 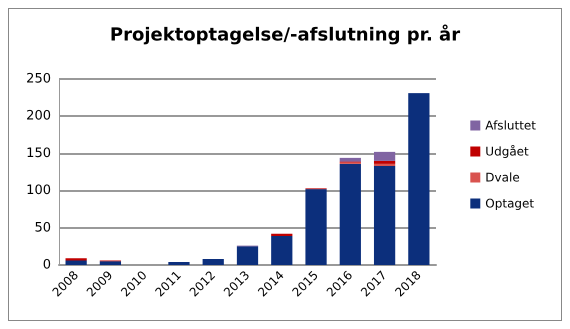 What do you see at coordinates (38, 116) in the screenshot?
I see `y-tick-label: 200` at bounding box center [38, 116].